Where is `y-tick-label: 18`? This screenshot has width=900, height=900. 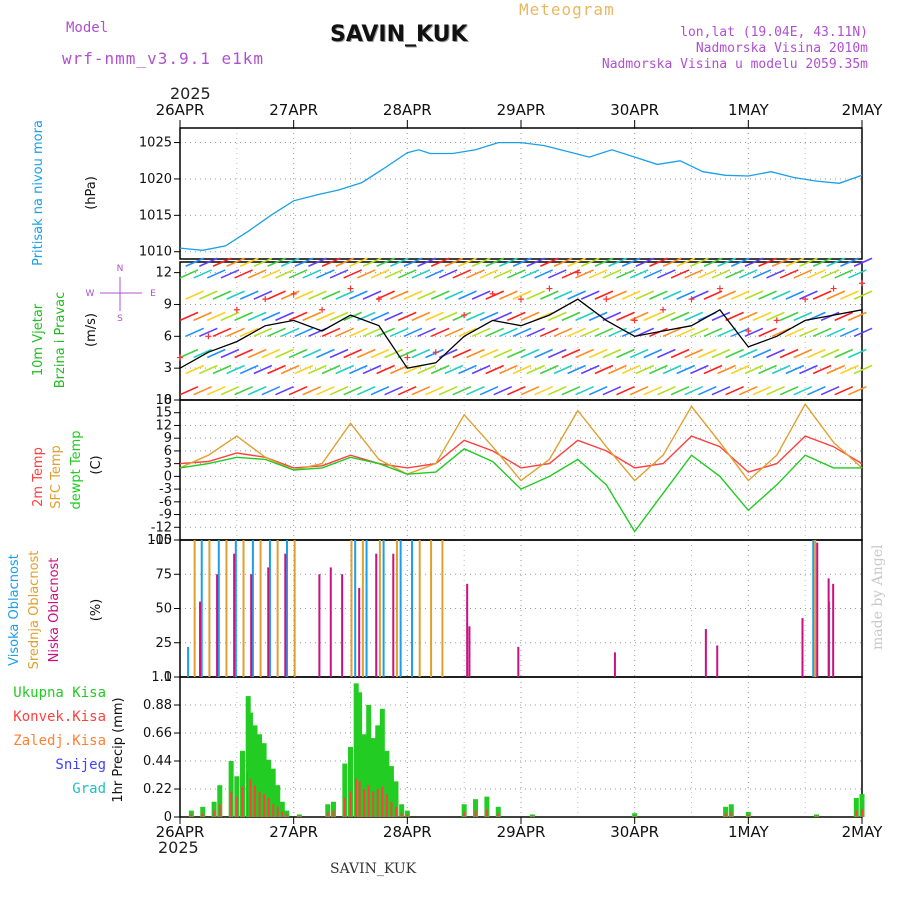
y-tick-label: 18 is located at coordinates (163, 400).